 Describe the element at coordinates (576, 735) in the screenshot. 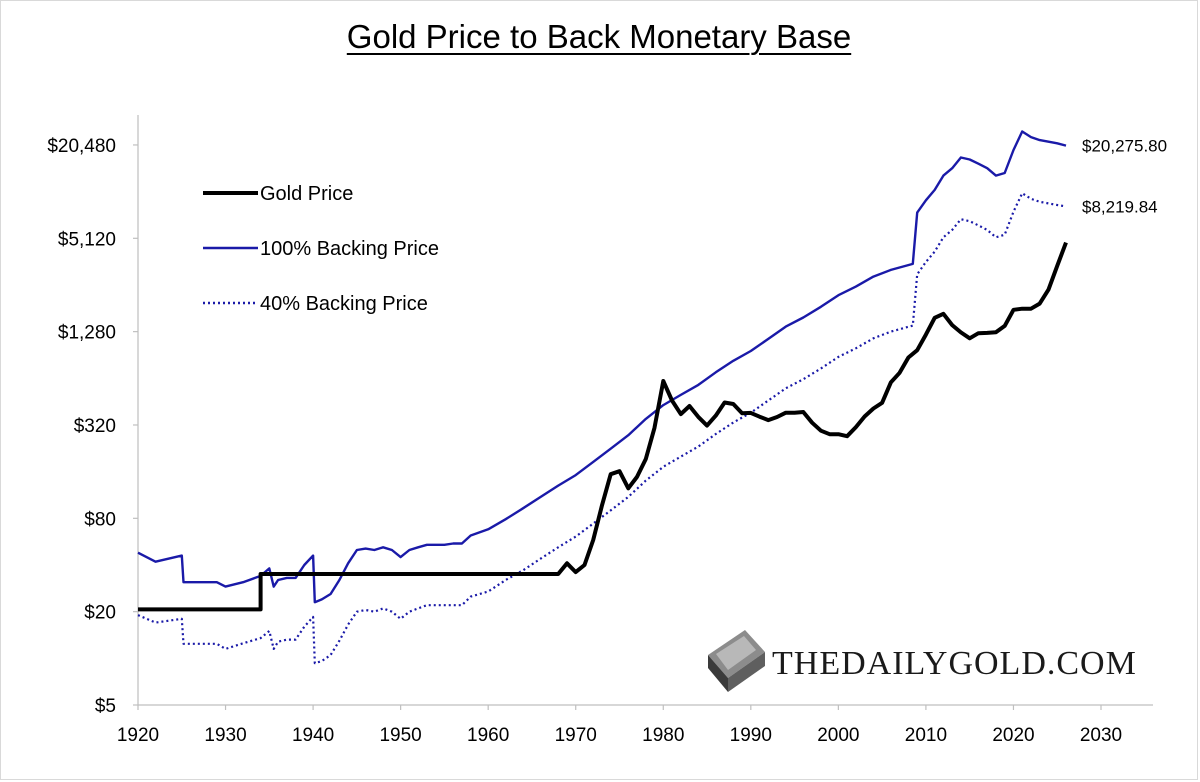

I see `x-tick-label: 1970` at that location.